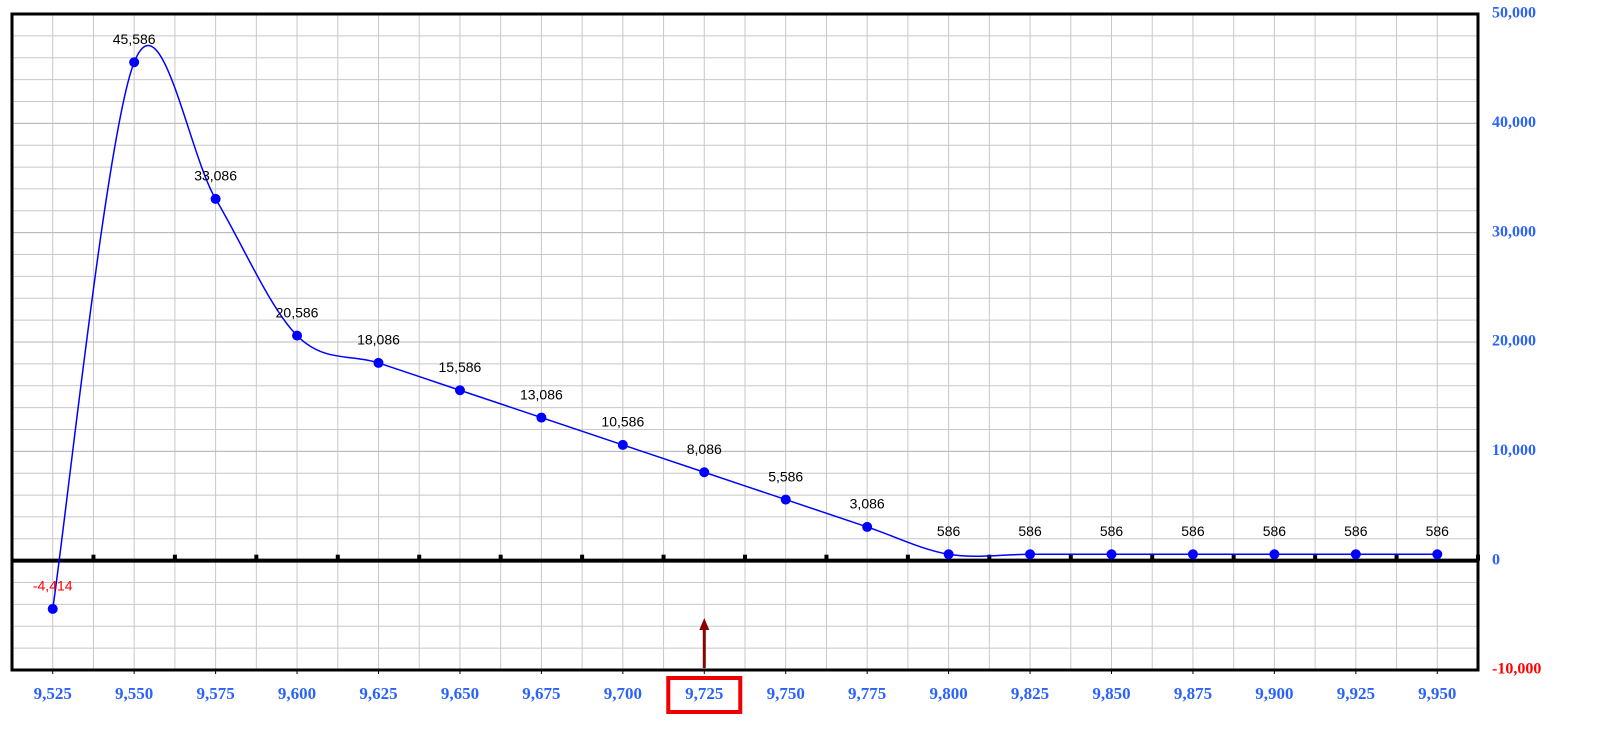  Describe the element at coordinates (867, 504) in the screenshot. I see `data-label: 3,086` at that location.